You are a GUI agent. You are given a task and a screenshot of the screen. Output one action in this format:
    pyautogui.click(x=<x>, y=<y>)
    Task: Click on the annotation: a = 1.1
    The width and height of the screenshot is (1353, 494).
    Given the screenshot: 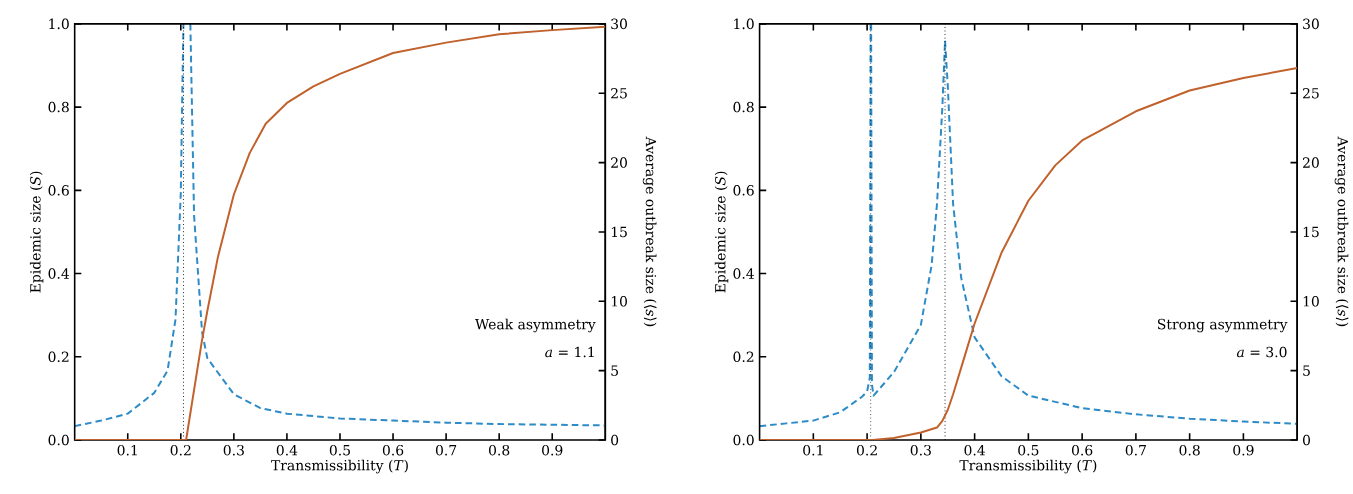 What is the action you would take?
    pyautogui.click(x=569, y=352)
    